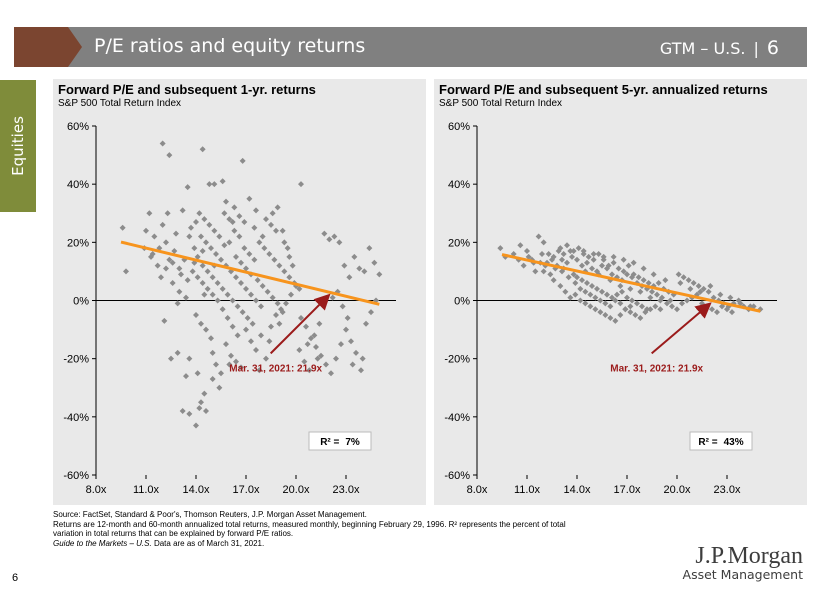  What do you see at coordinates (501, 103) in the screenshot?
I see `chart-subtitle: S&P 500 Total Return Index` at bounding box center [501, 103].